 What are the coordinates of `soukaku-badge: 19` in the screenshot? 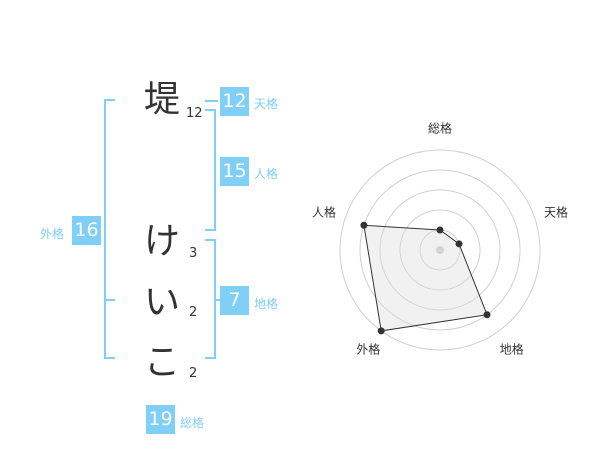 It's located at (160, 419).